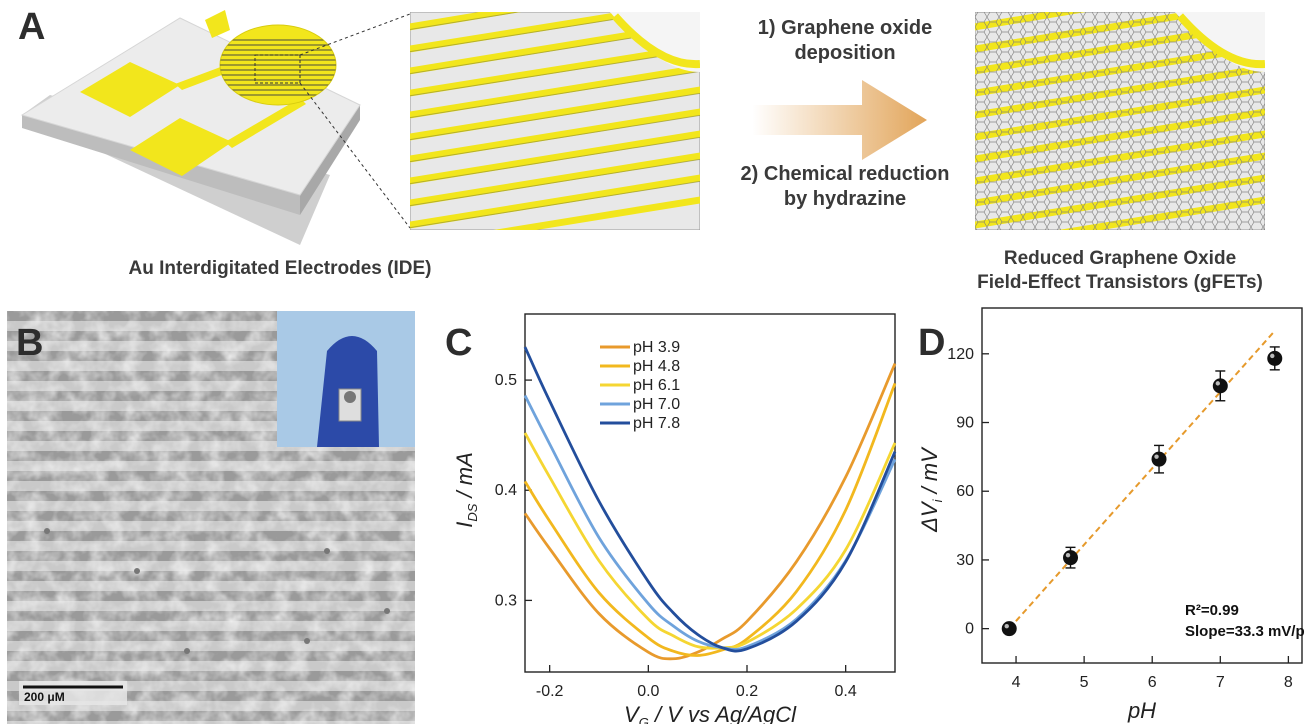 The image size is (1306, 724). I want to click on process-arrow, so click(839, 120).